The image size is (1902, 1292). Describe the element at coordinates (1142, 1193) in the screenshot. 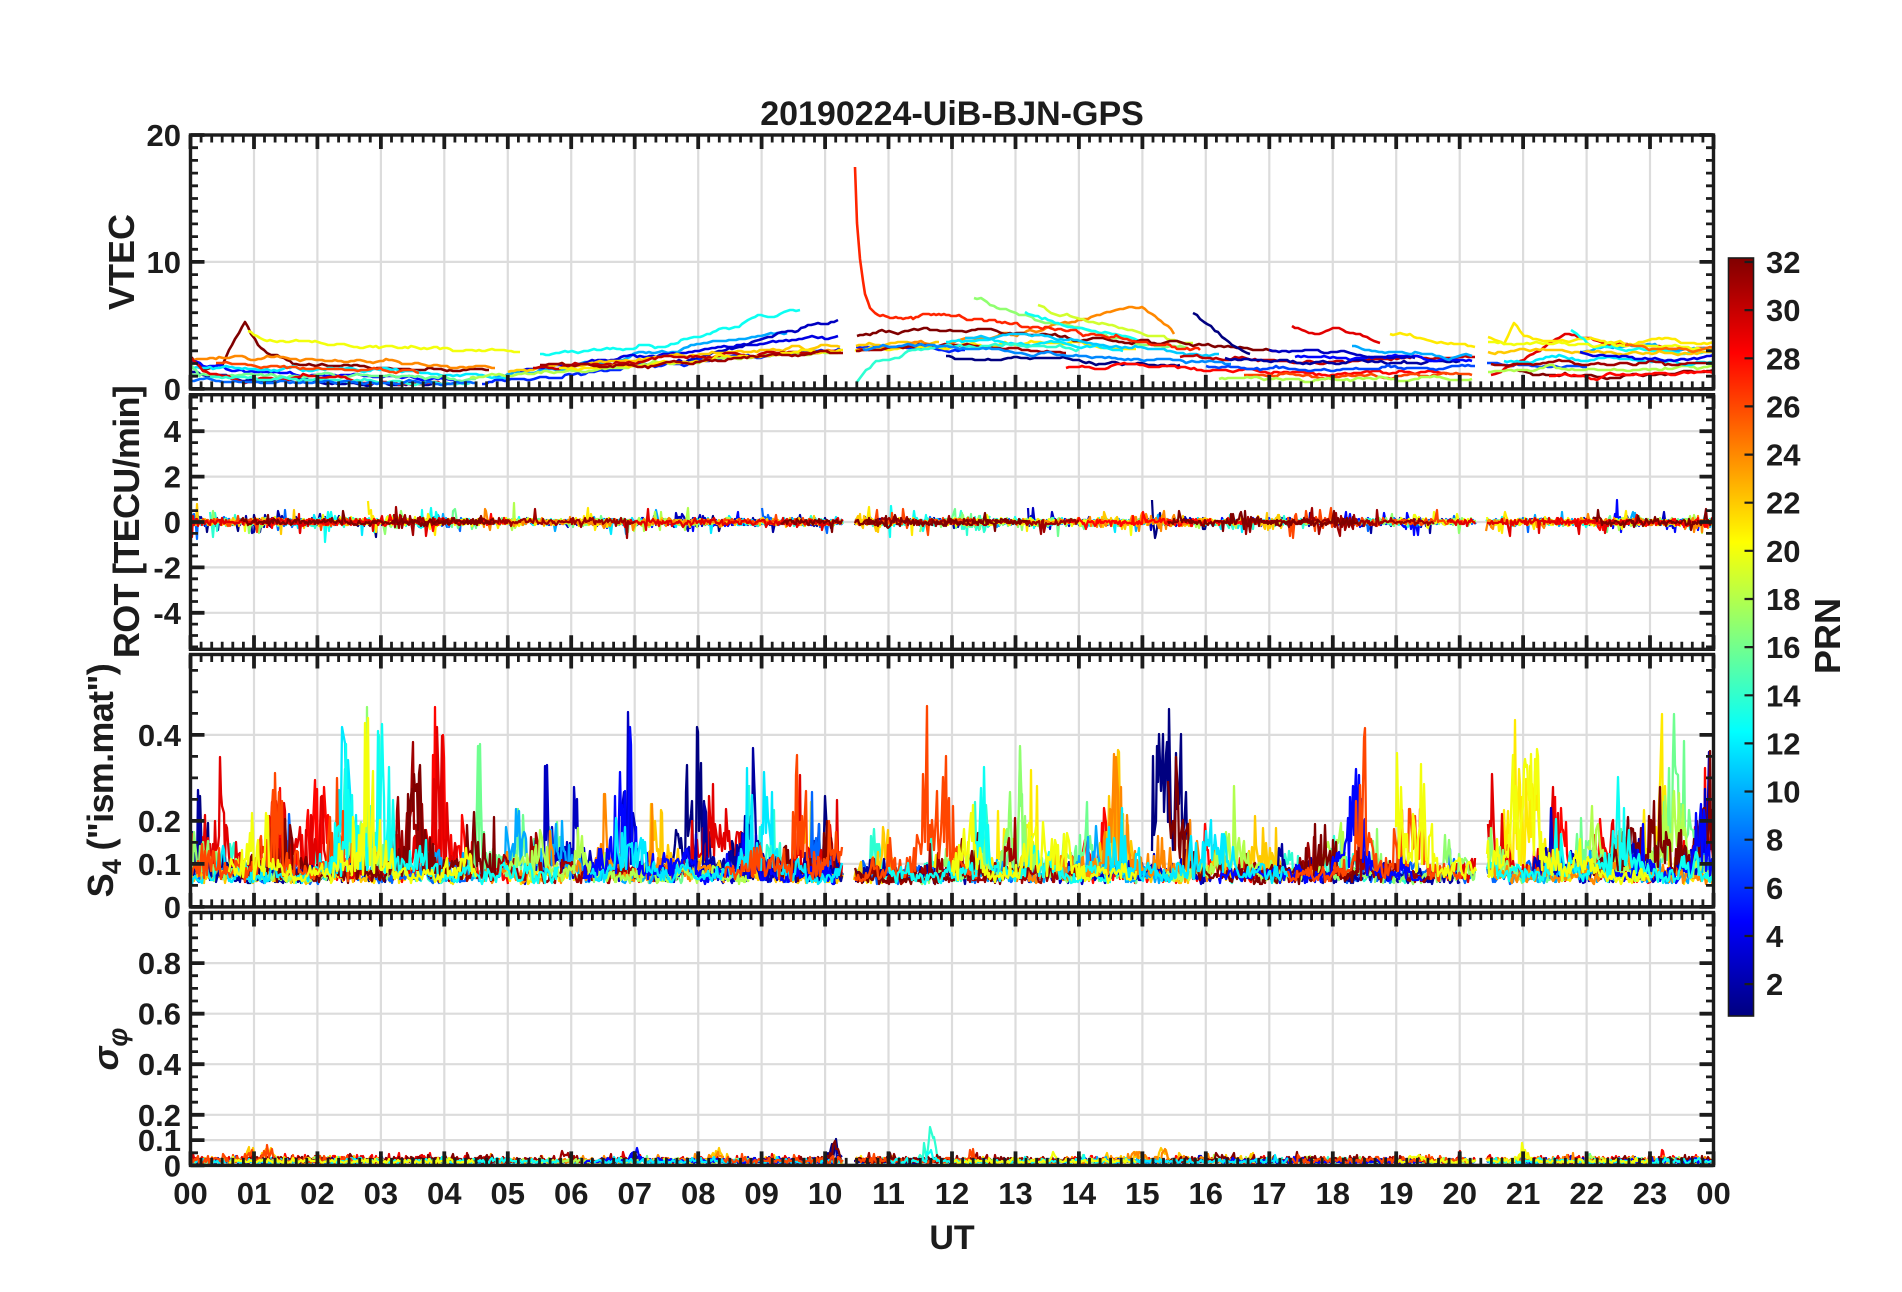

I see `svg-text: 15` at that location.